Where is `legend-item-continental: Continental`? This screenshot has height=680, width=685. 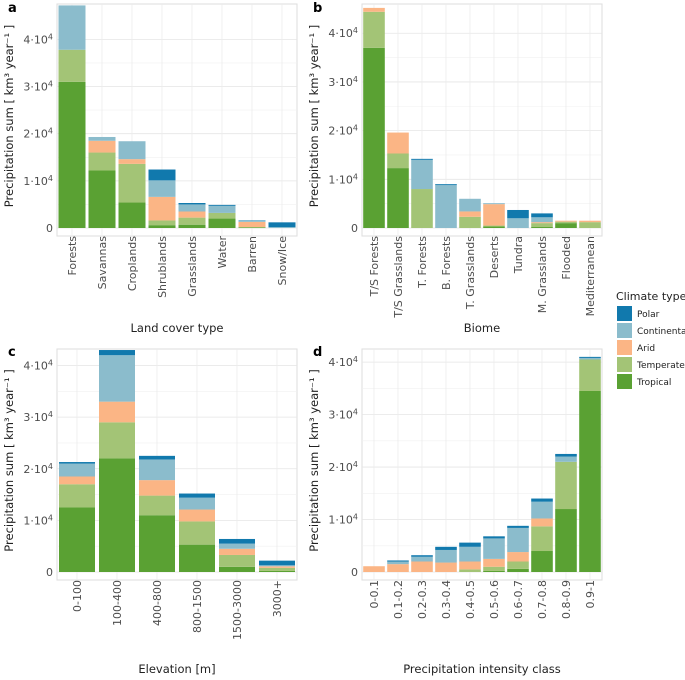
legend-item-continental: Continental is located at coordinates (651, 330).